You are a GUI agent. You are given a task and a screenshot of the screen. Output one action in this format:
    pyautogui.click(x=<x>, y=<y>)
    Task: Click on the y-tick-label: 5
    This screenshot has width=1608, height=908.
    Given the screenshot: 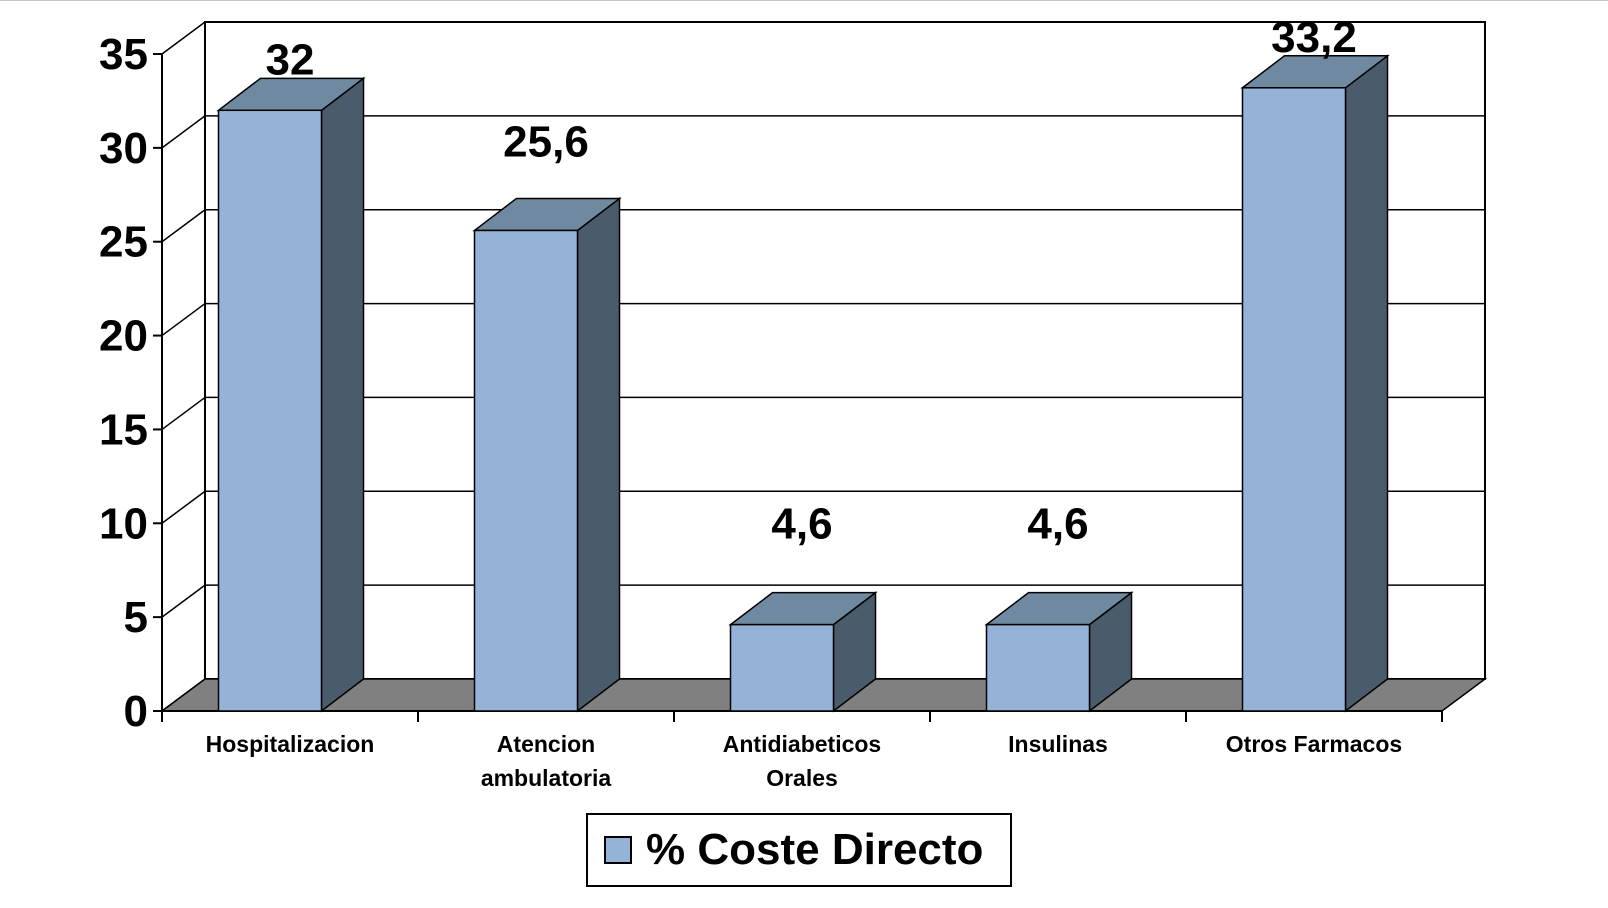 What is the action you would take?
    pyautogui.click(x=136, y=617)
    